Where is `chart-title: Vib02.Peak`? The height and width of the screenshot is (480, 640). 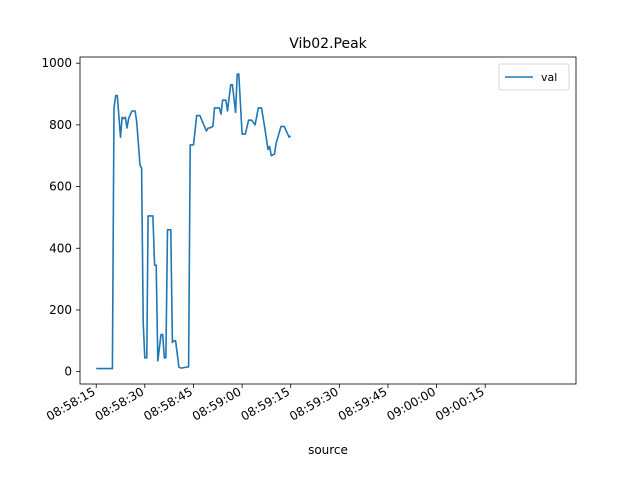 chart-title: Vib02.Peak is located at coordinates (328, 44).